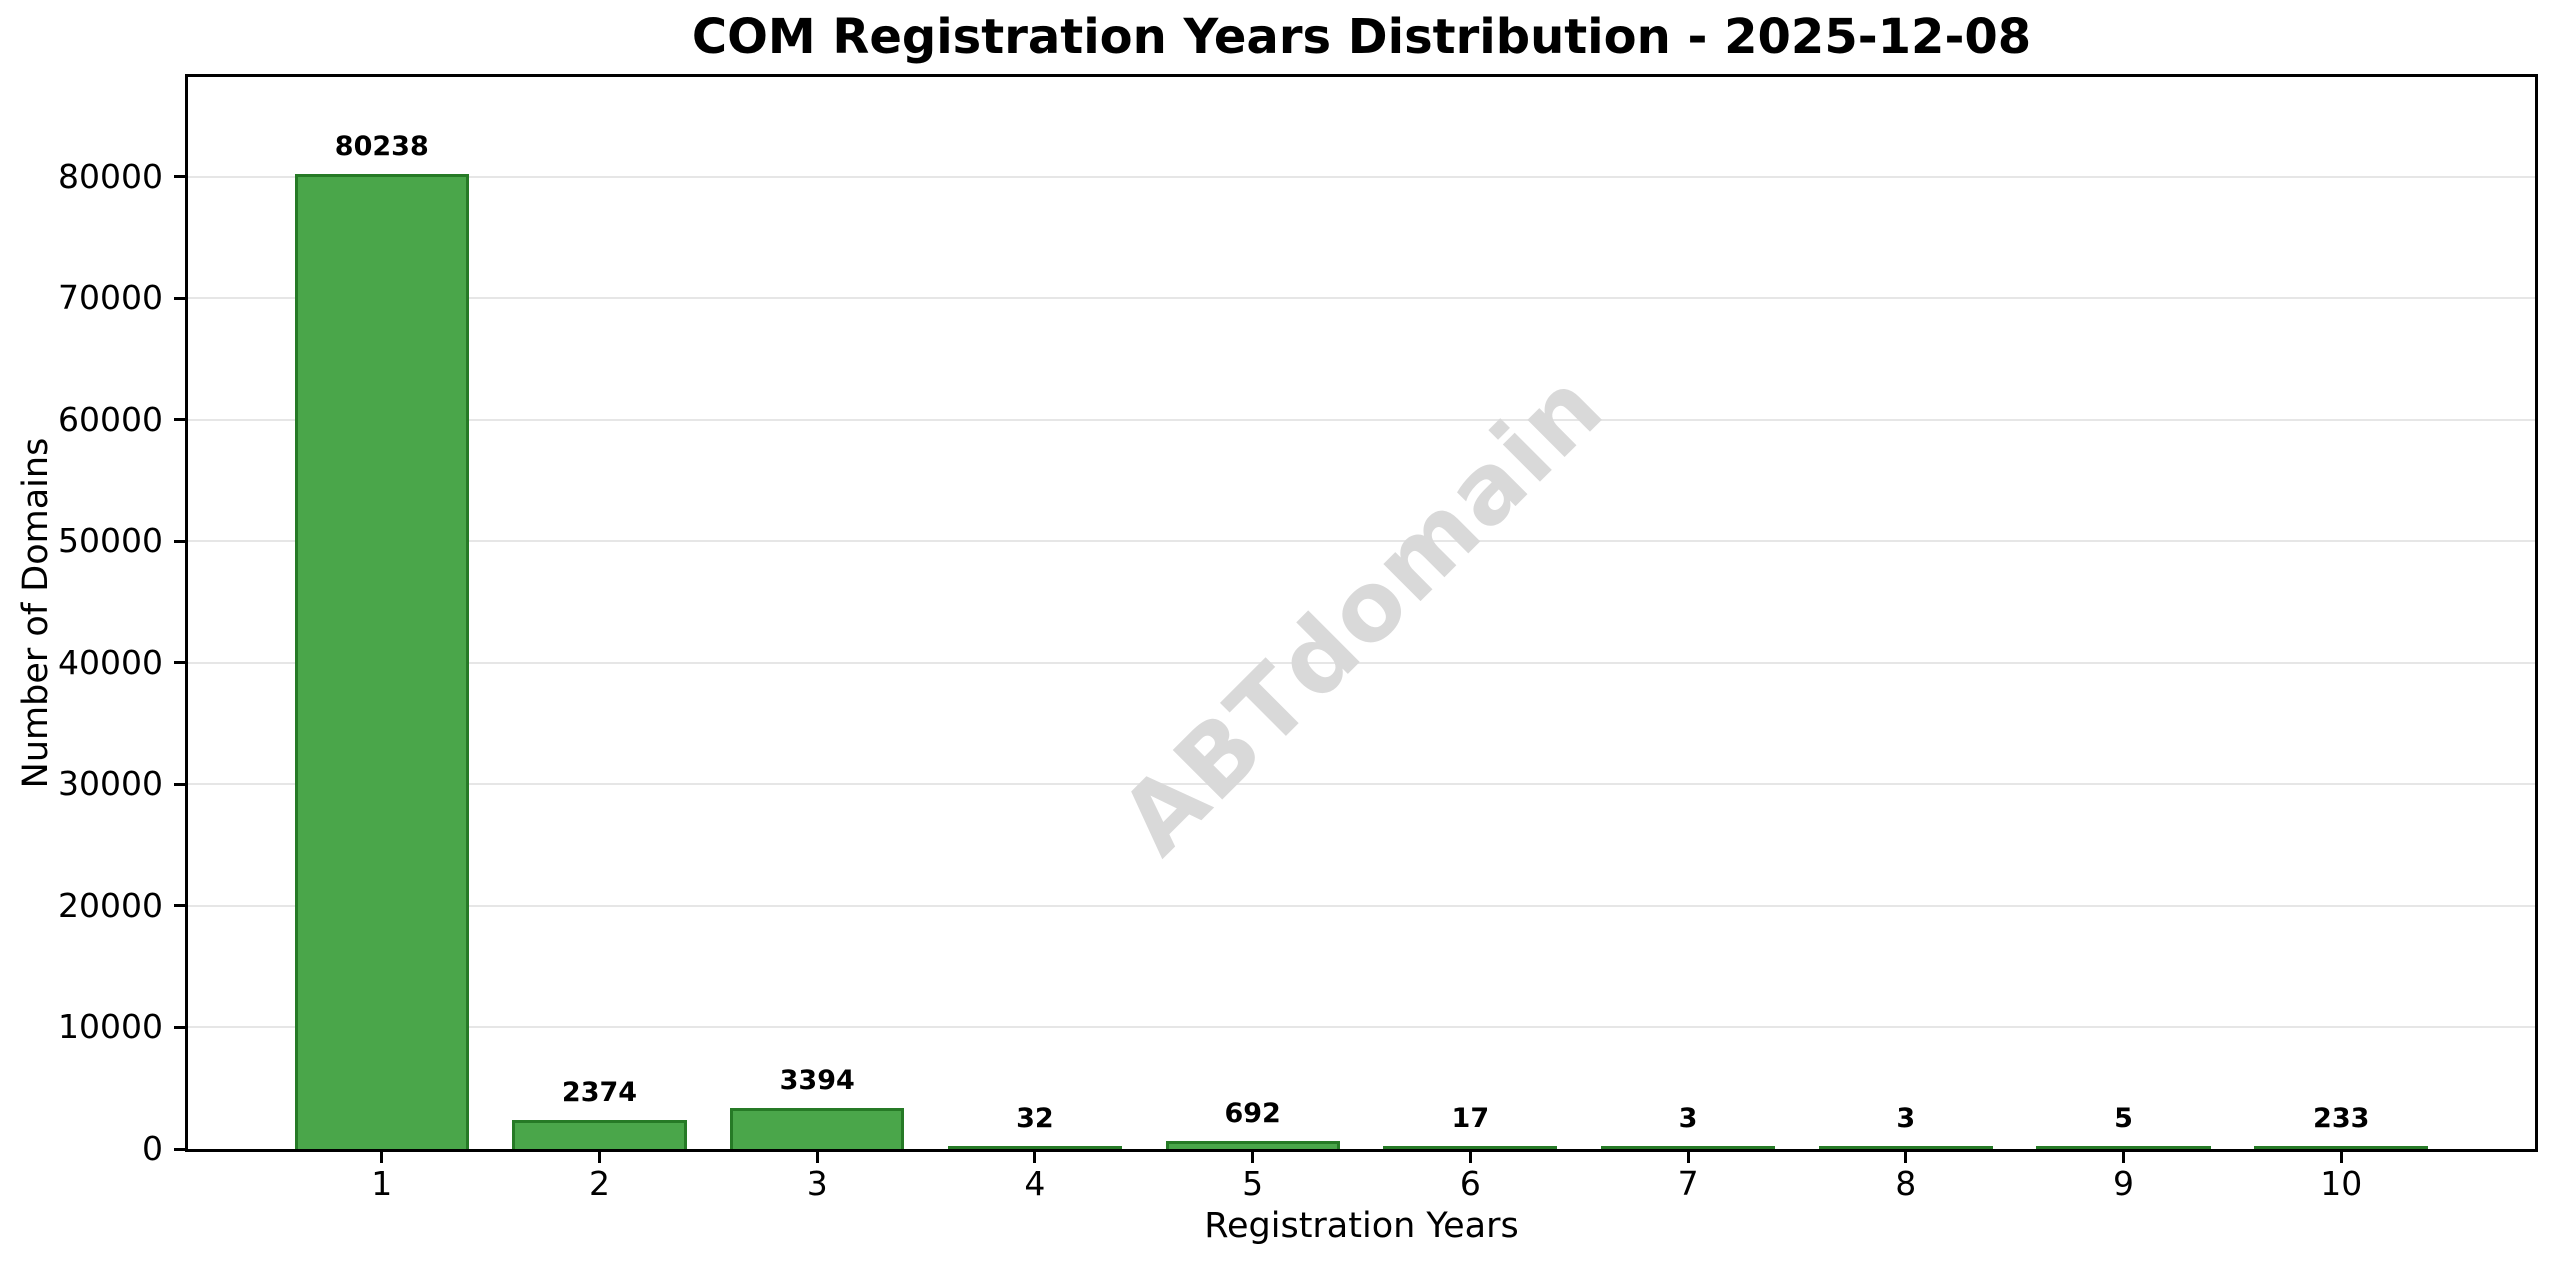 The height and width of the screenshot is (1271, 2560). I want to click on watermark: ABTdomain, so click(1361, 613).